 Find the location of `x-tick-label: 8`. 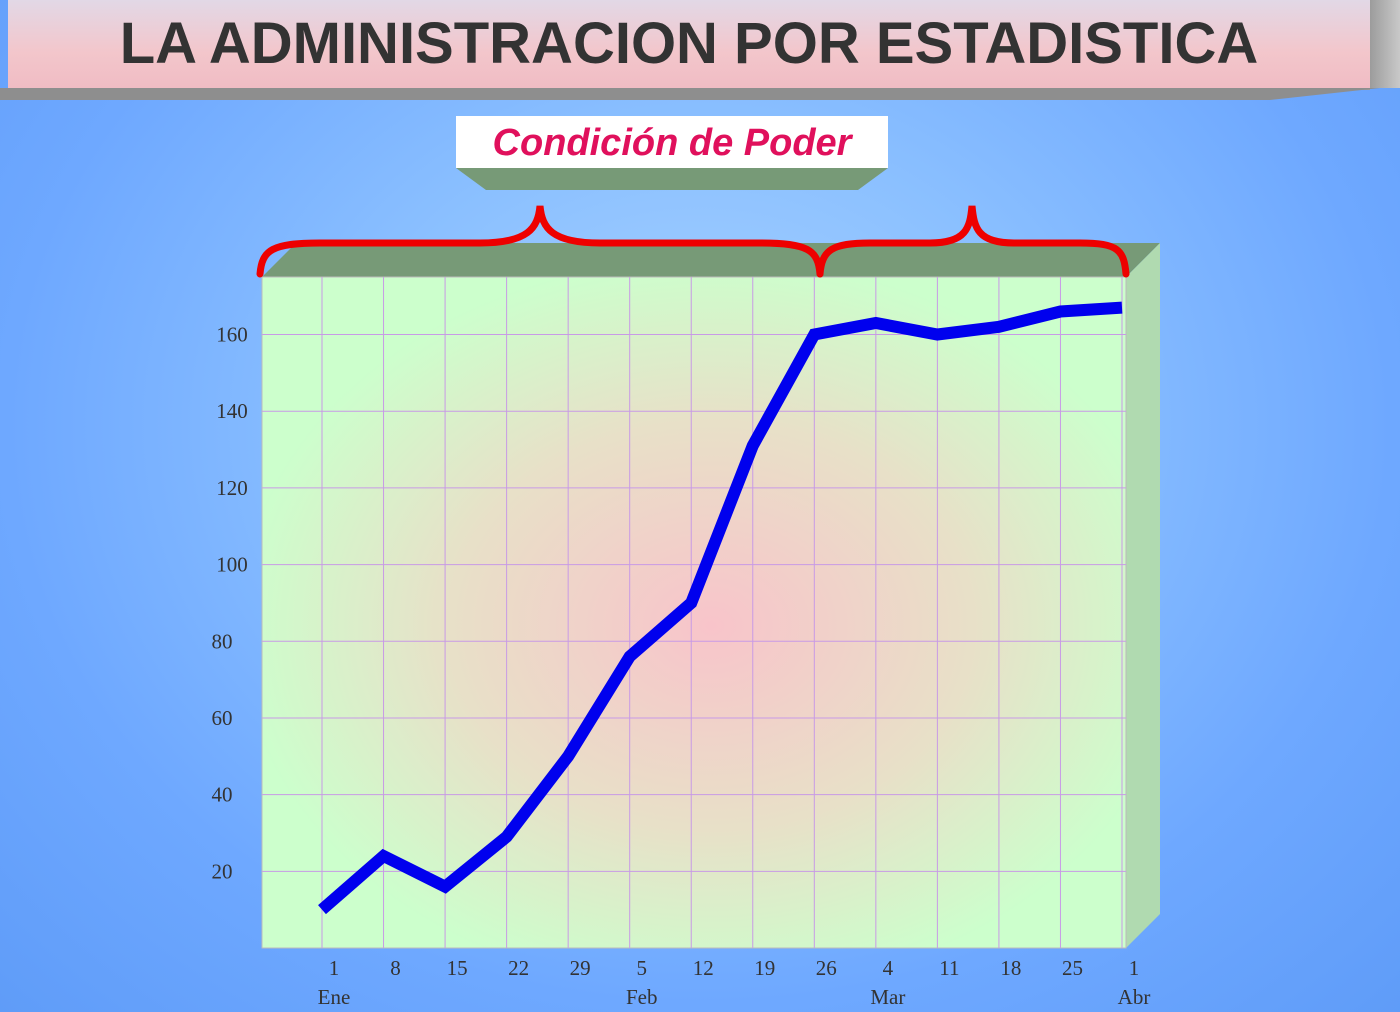

x-tick-label: 8 is located at coordinates (395, 968).